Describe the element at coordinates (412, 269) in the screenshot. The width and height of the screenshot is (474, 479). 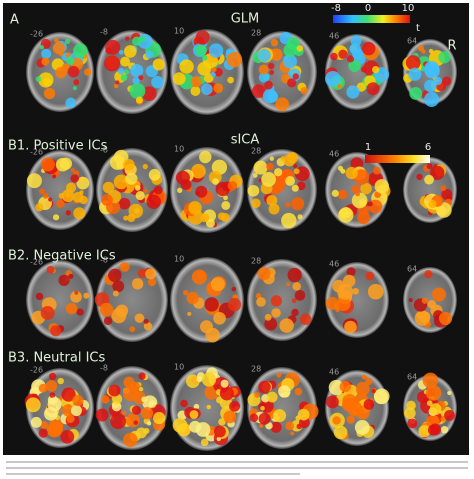
I see `slice-number: 64` at that location.